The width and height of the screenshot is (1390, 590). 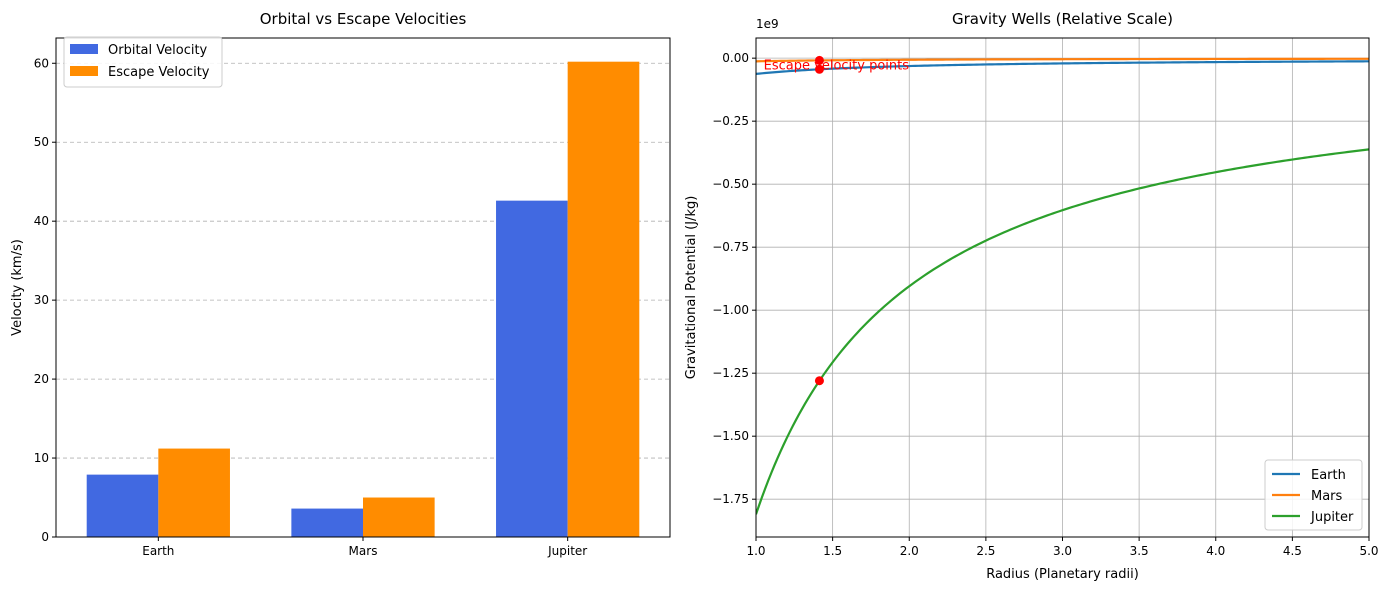 I want to click on x-tick-label: 2.0, so click(x=909, y=551).